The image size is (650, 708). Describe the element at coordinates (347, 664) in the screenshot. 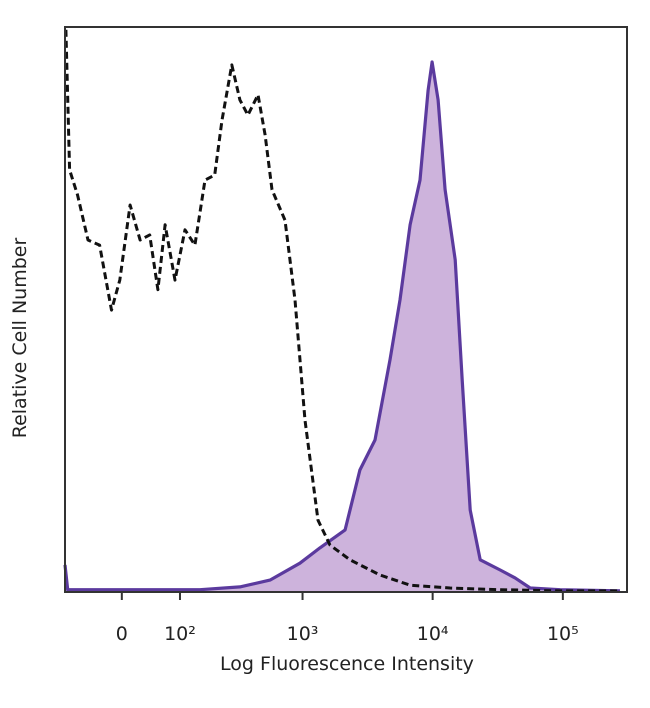

I see `x-axis-title: Log Fluorescence Intensity` at that location.